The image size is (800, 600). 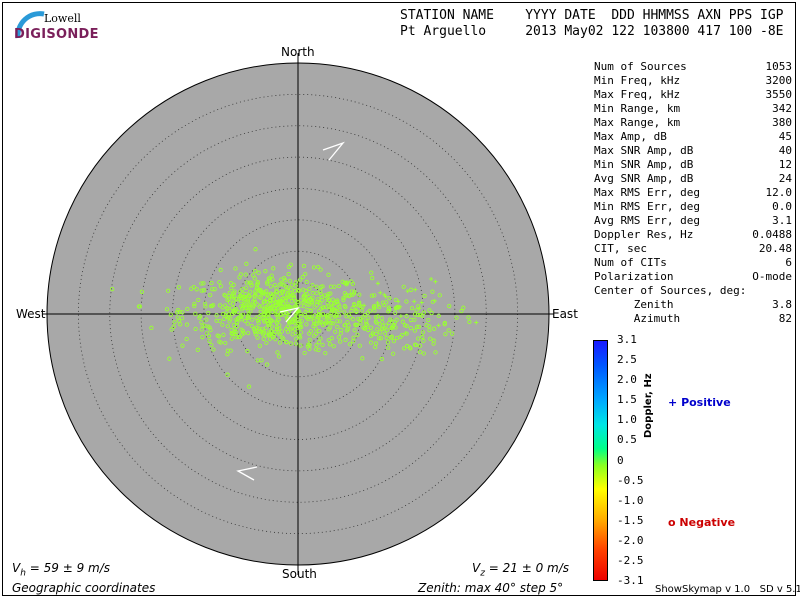 What do you see at coordinates (385, 296) in the screenshot?
I see `source-point-positive` at bounding box center [385, 296].